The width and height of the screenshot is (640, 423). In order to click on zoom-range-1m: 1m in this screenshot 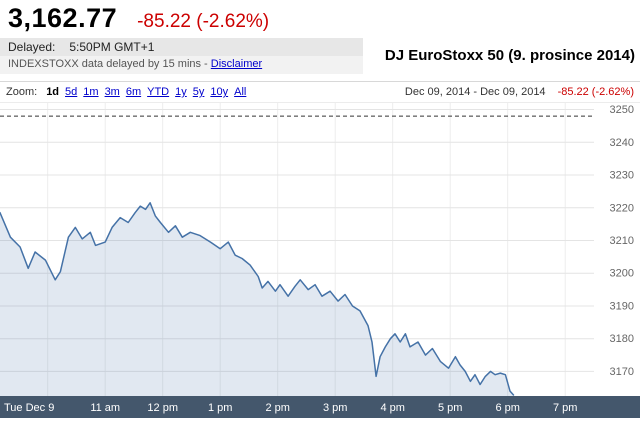, I will do `click(91, 92)`.